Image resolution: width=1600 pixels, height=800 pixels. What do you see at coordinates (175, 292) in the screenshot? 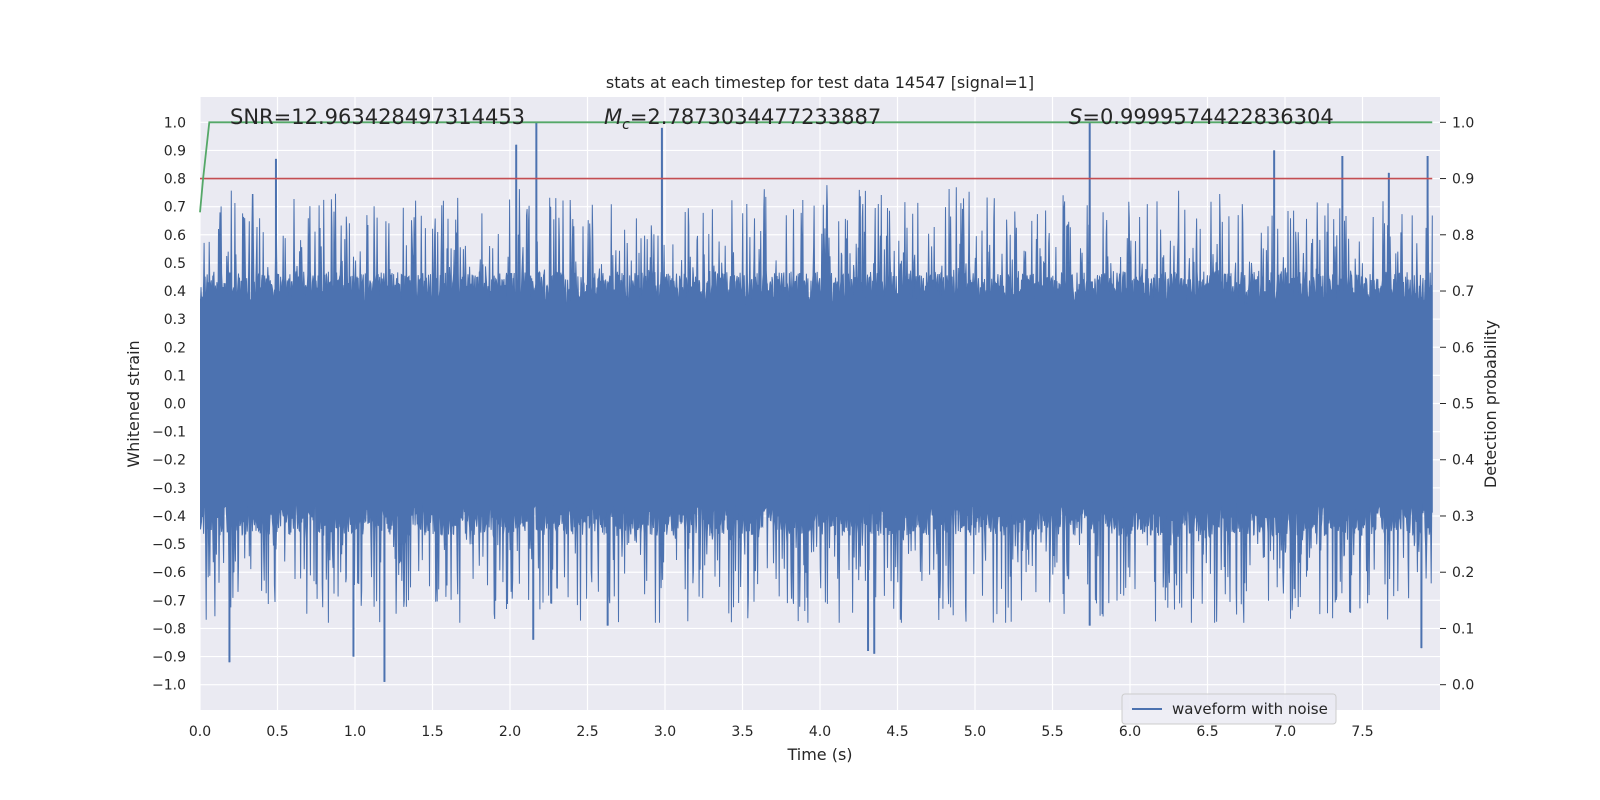
I see `y-tick-label: 0.4` at bounding box center [175, 292].